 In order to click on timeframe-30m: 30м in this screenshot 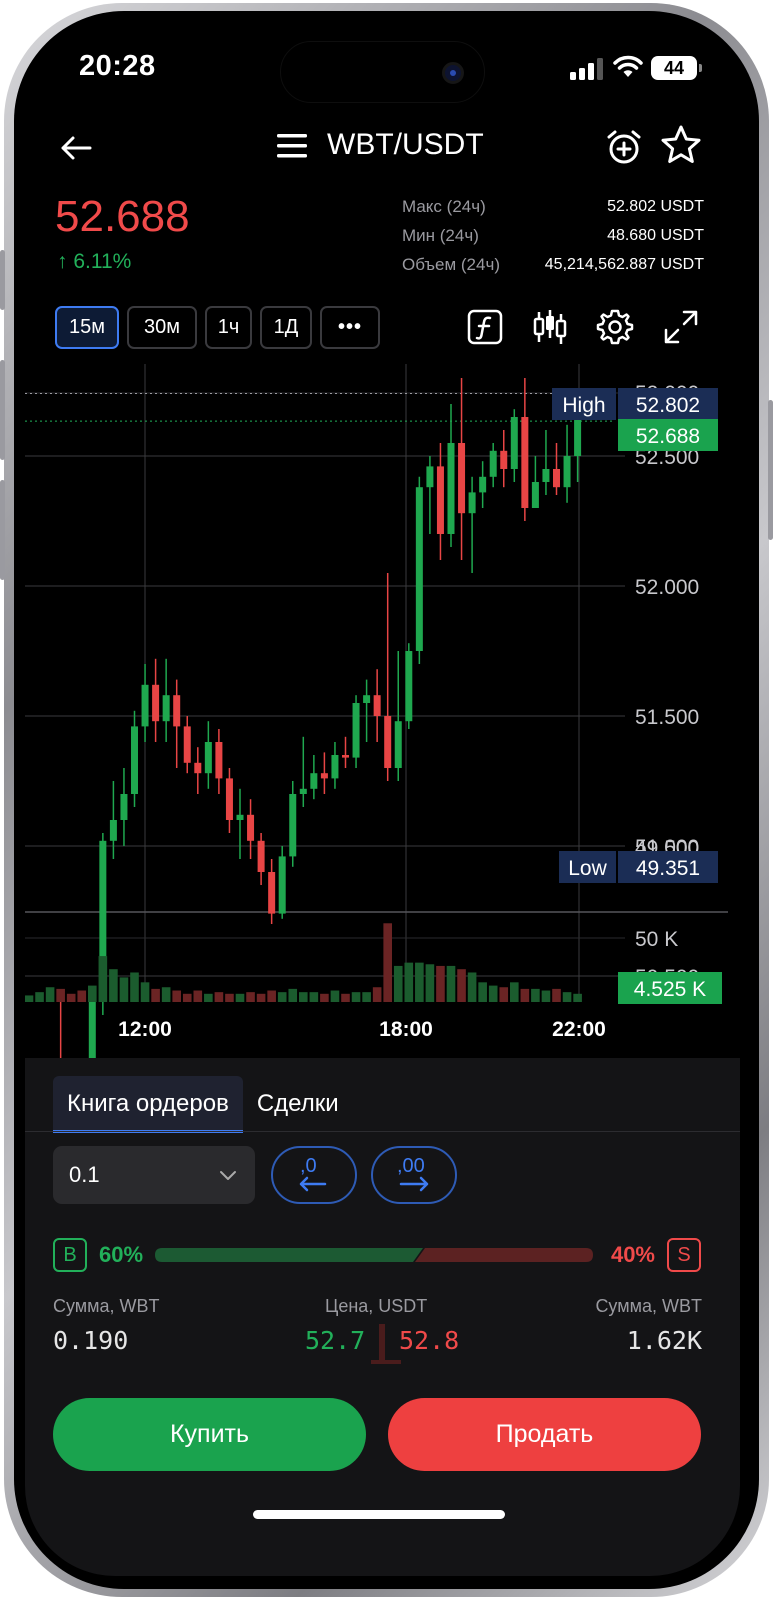, I will do `click(162, 327)`.